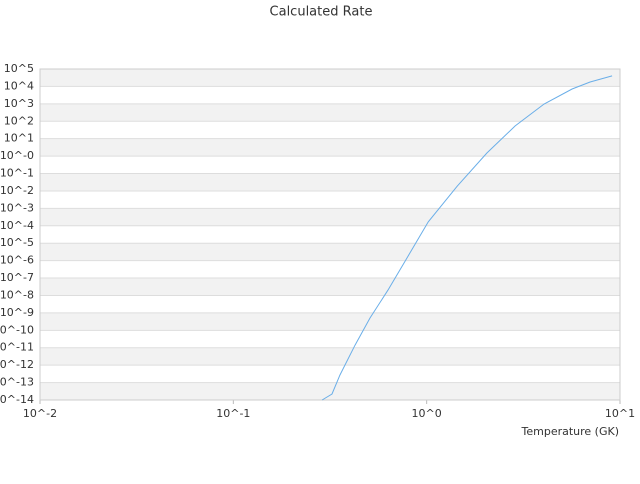 The image size is (640, 484). Describe the element at coordinates (40, 413) in the screenshot. I see `x-tick-label: 10^-2` at that location.